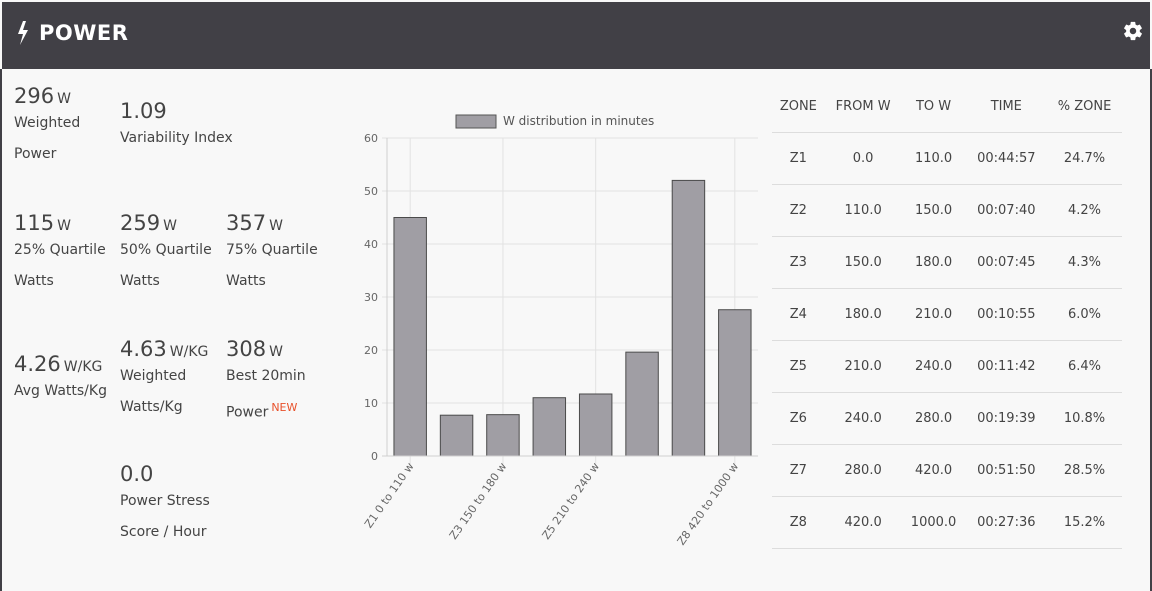 This screenshot has height=591, width=1152. What do you see at coordinates (933, 210) in the screenshot?
I see `cell-to-w: 150.0` at bounding box center [933, 210].